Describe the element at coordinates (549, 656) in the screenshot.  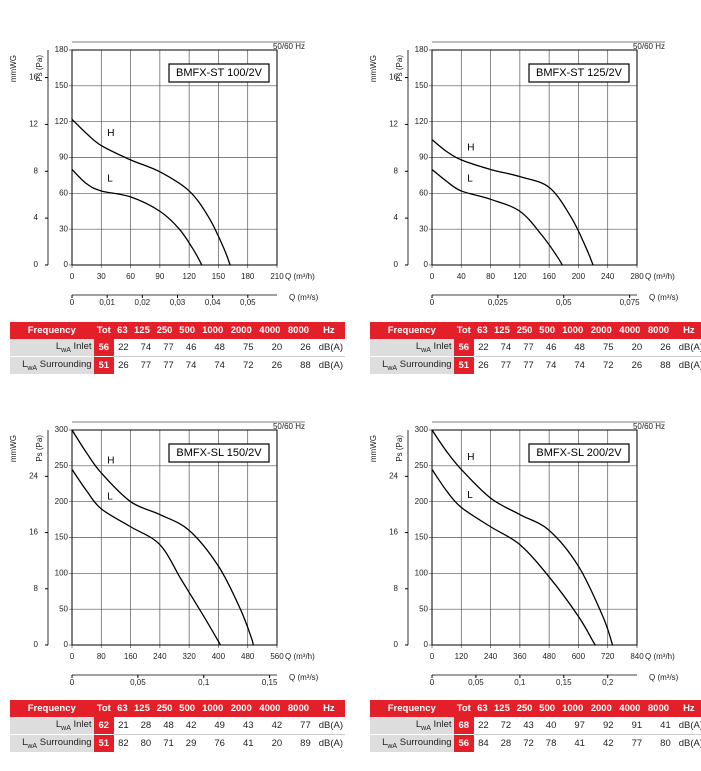
I see `x-tick-label: 480` at that location.